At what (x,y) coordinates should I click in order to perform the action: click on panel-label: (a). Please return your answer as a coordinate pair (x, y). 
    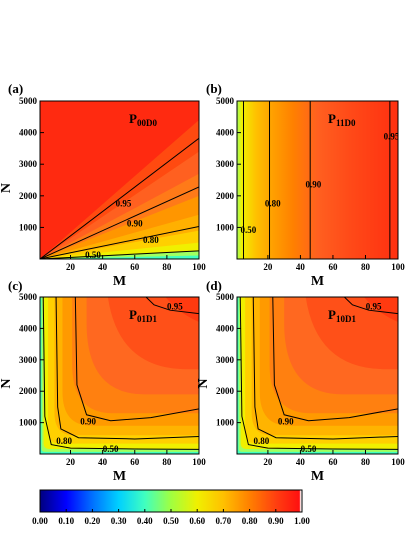
    Looking at the image, I should click on (15, 88).